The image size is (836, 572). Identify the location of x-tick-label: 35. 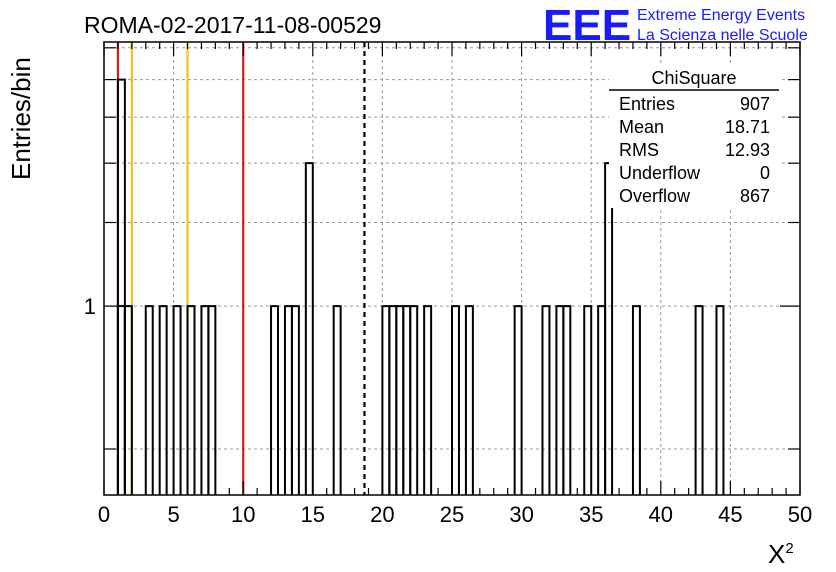
(591, 514).